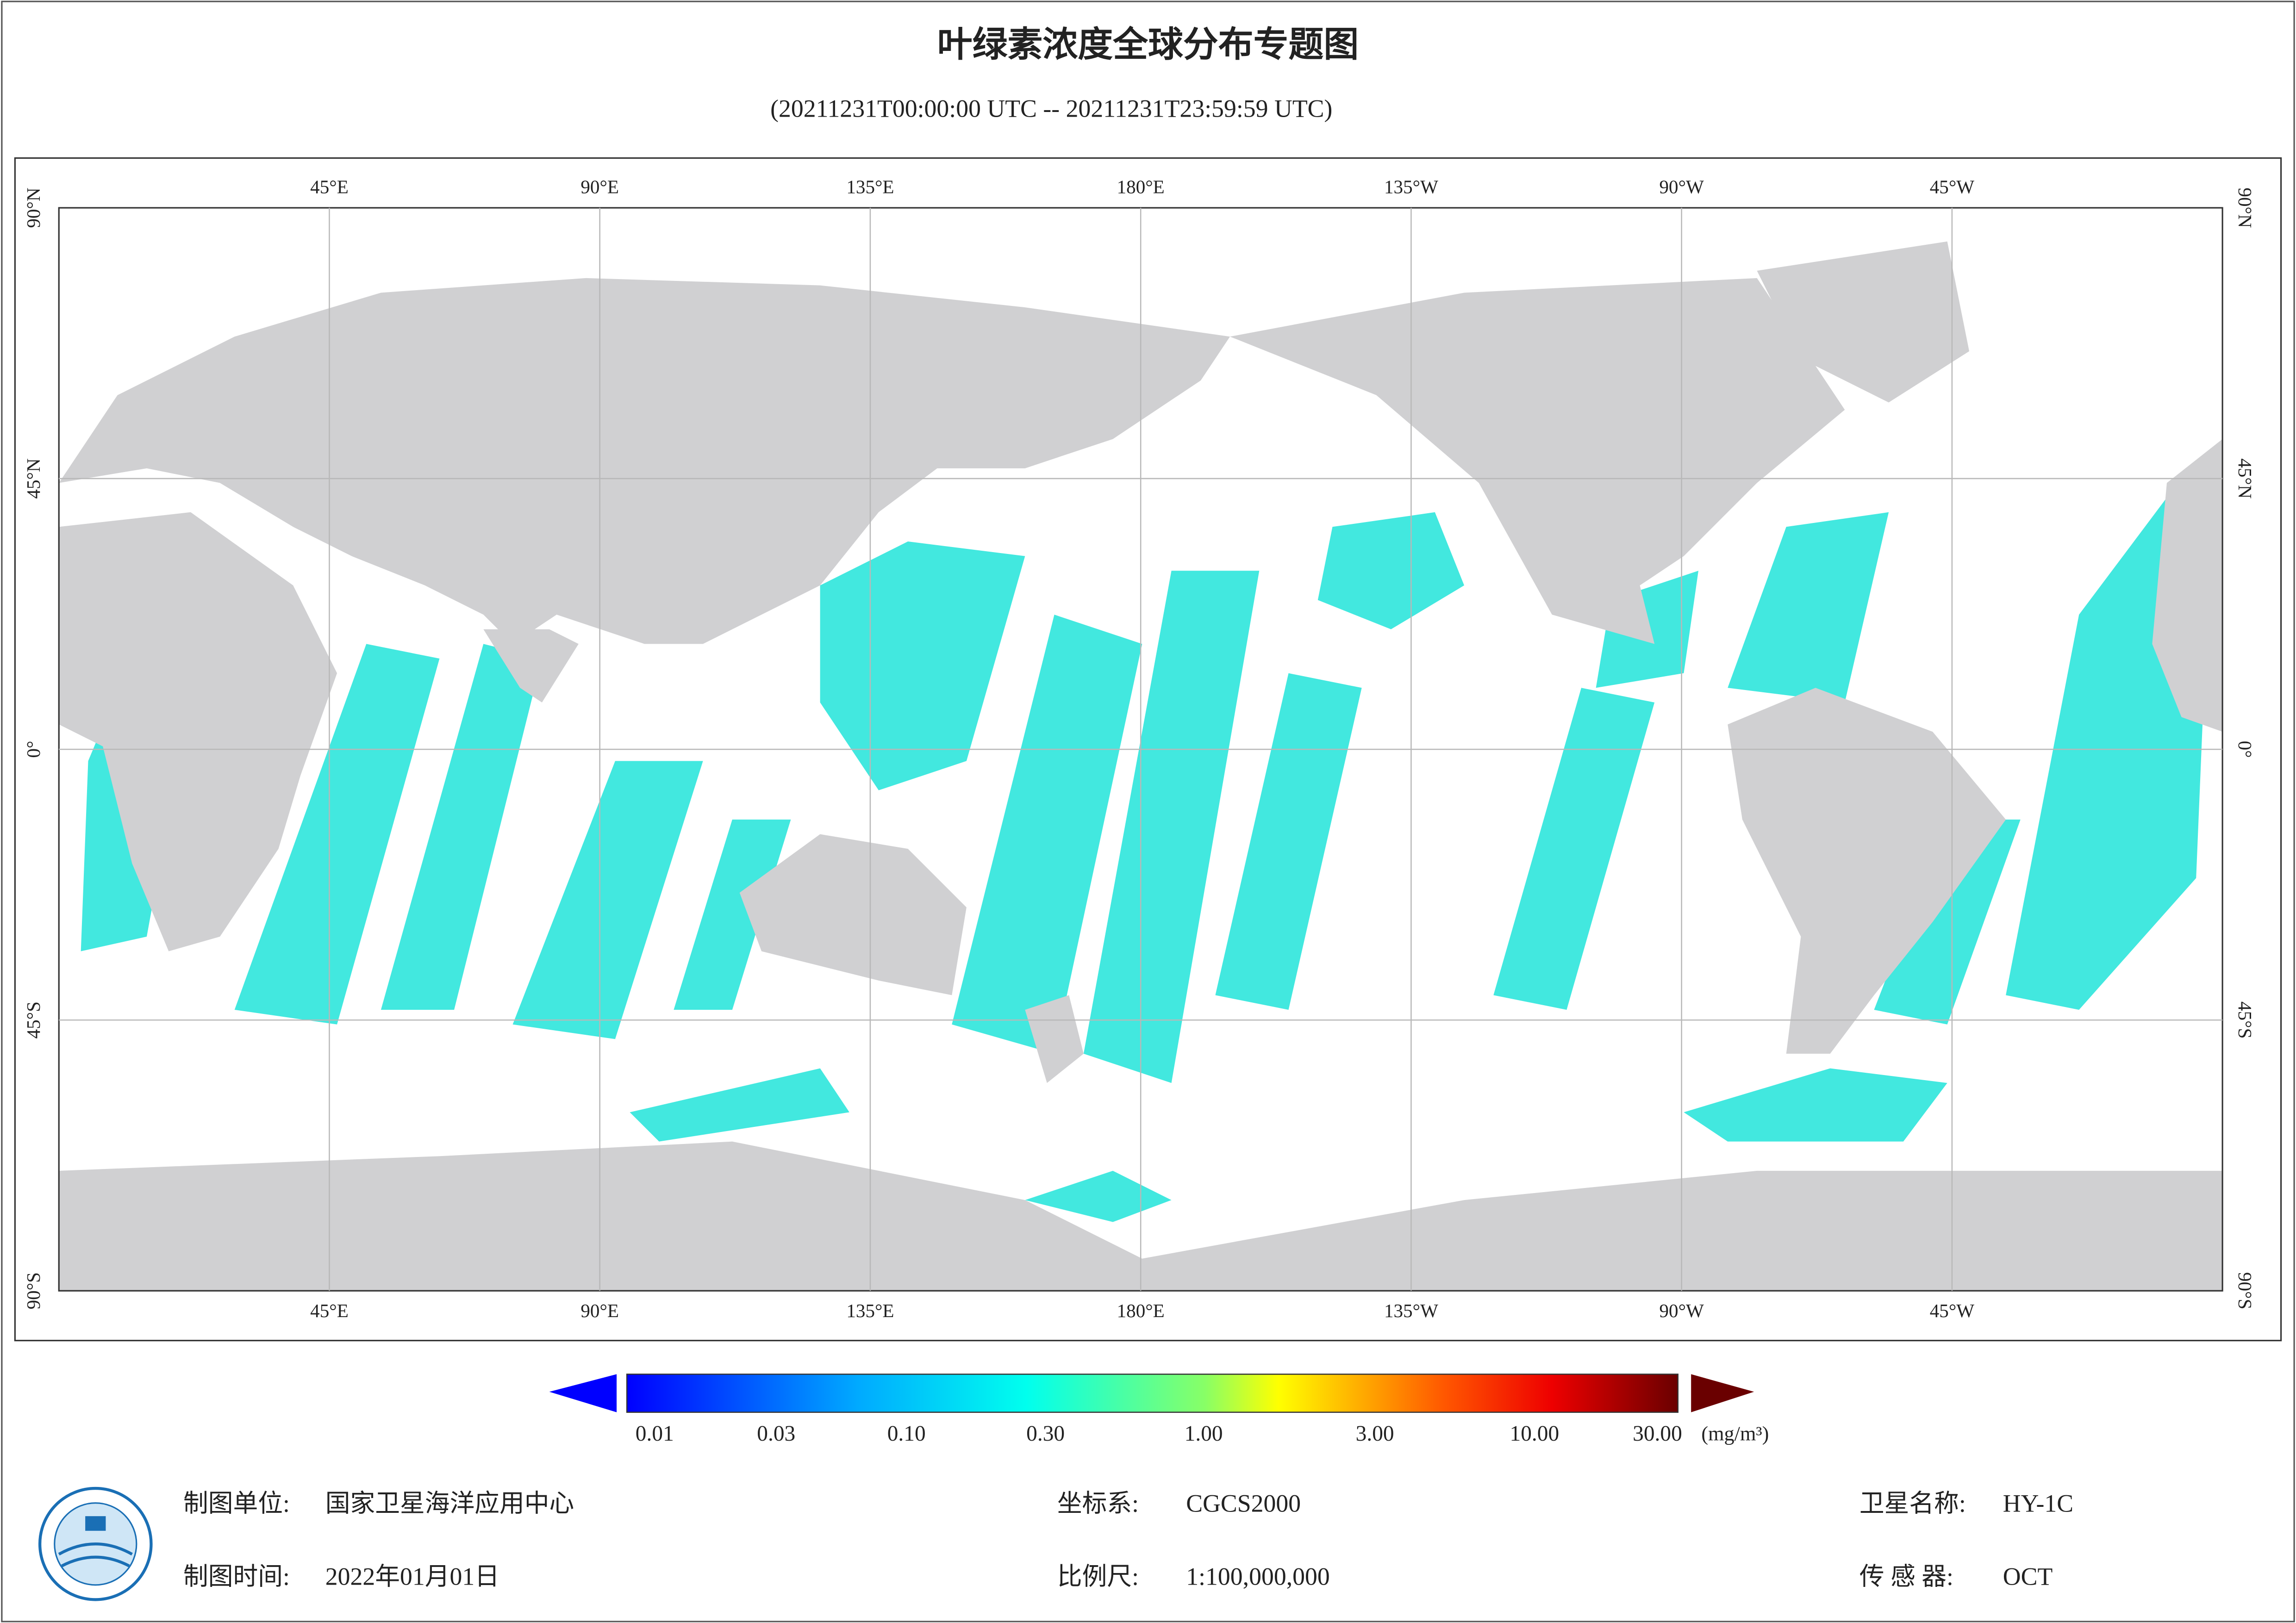 The height and width of the screenshot is (1623, 2296). Describe the element at coordinates (33, 1290) in the screenshot. I see `lat-label-left: 90°S` at that location.